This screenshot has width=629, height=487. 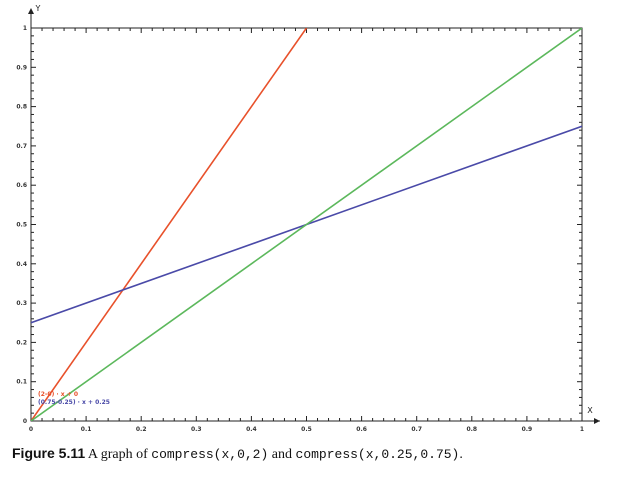 I want to click on caption-text-2: and, so click(x=282, y=454).